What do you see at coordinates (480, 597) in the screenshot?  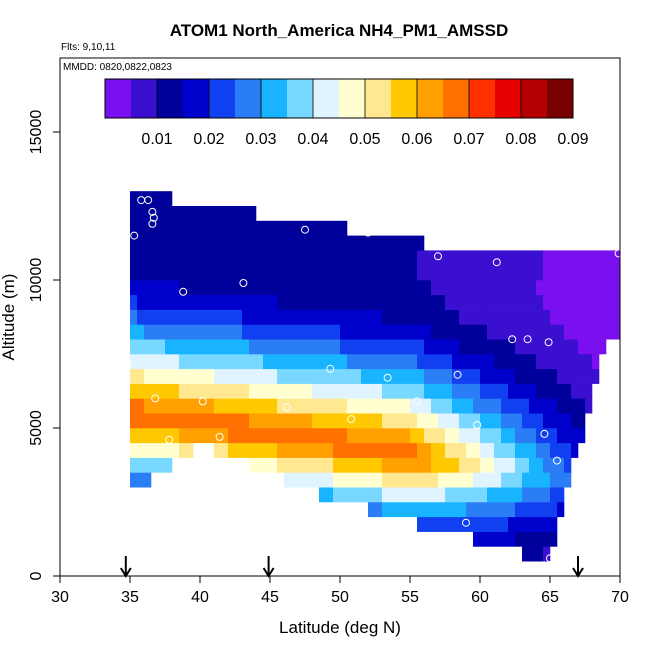 I see `x-tick-label: 60` at bounding box center [480, 597].